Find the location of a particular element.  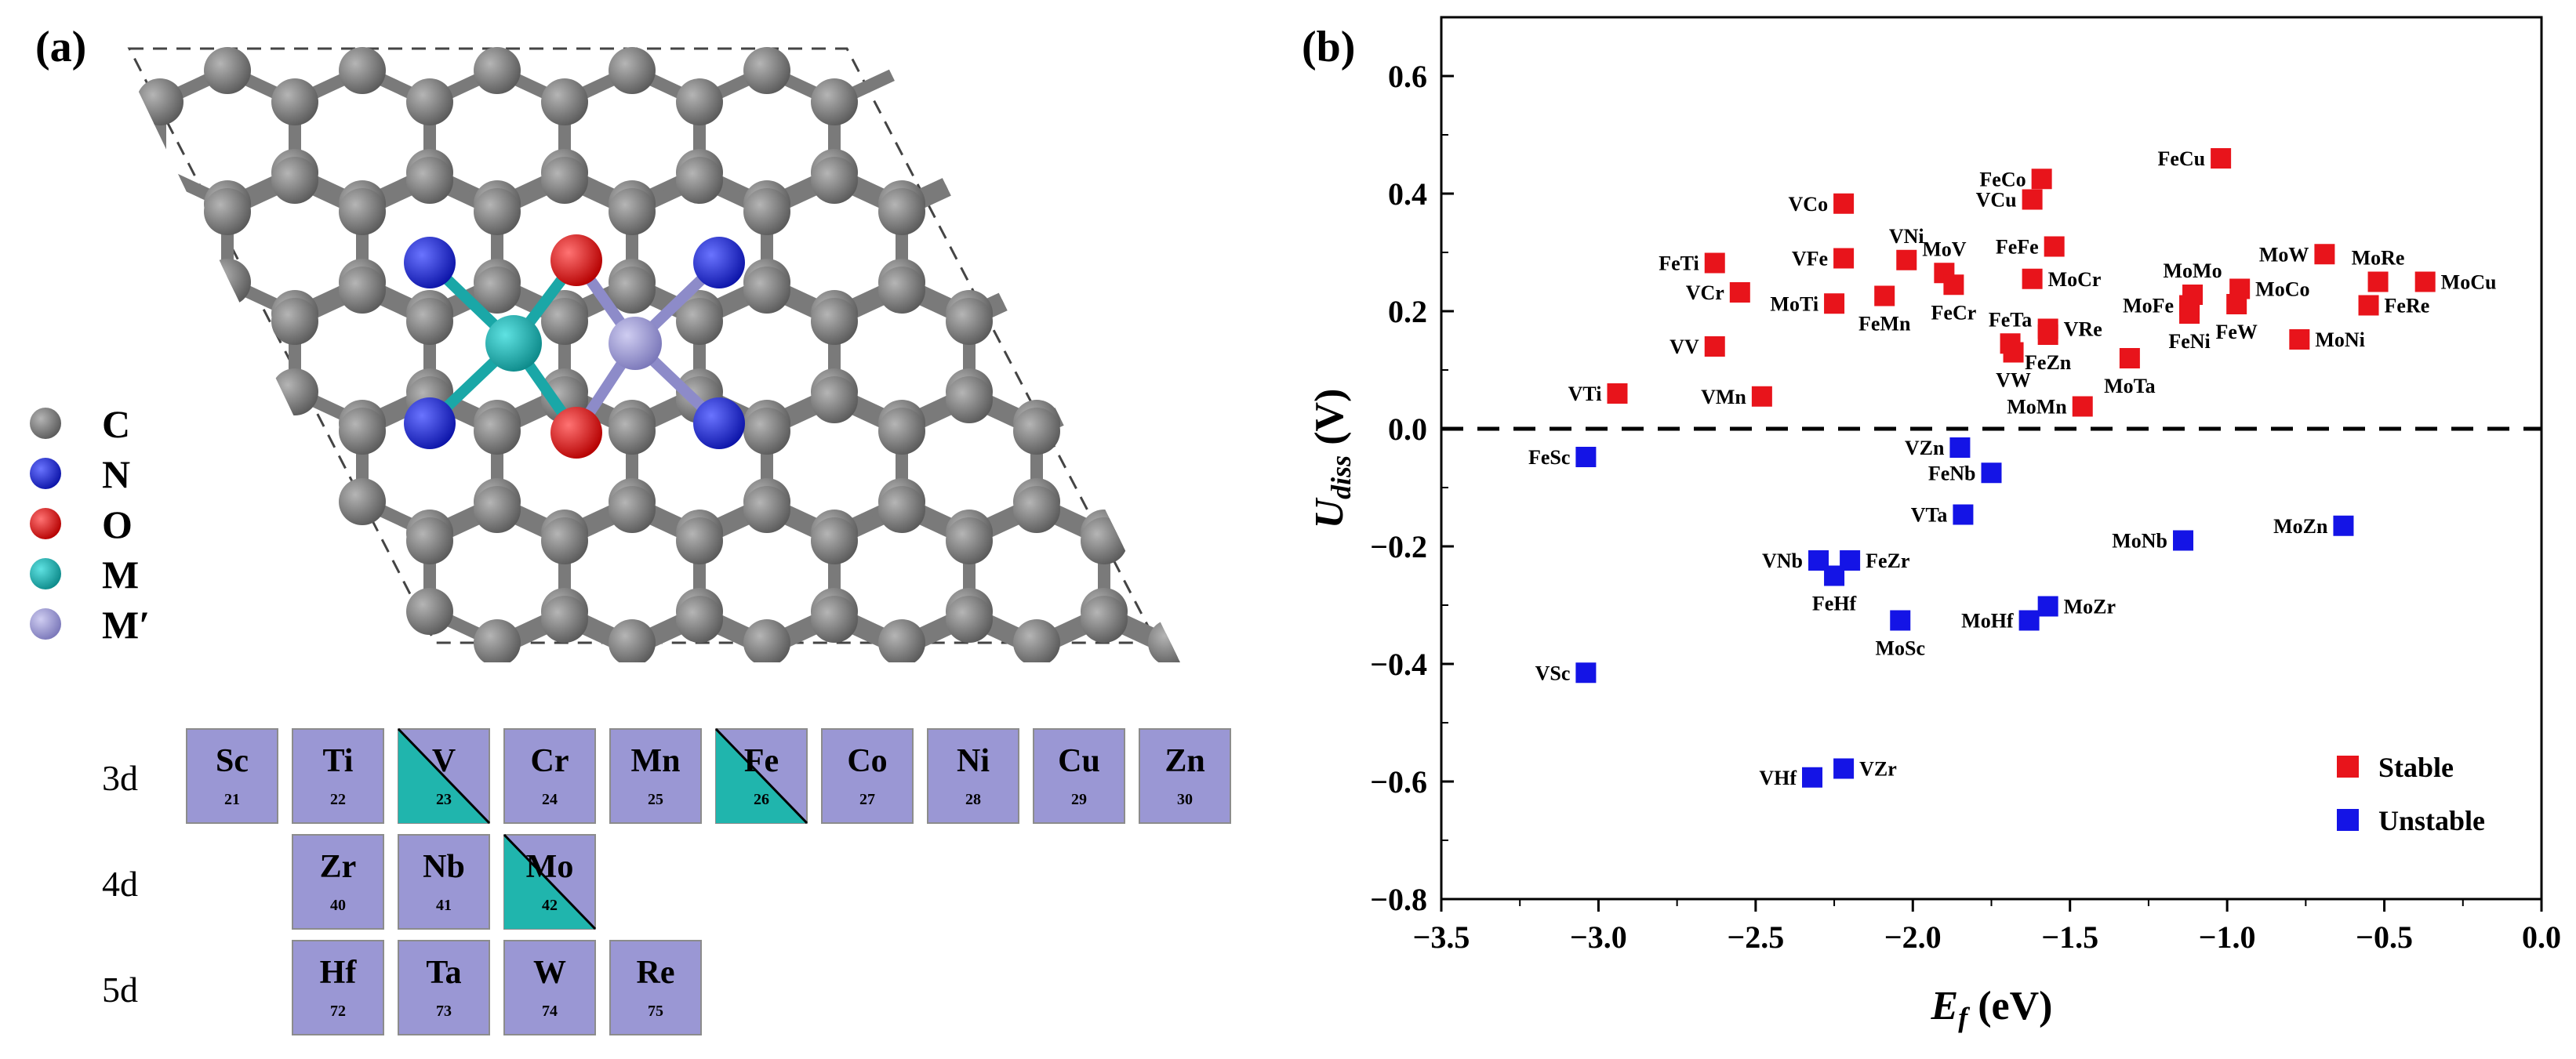

data-point-fehf is located at coordinates (1834, 575).